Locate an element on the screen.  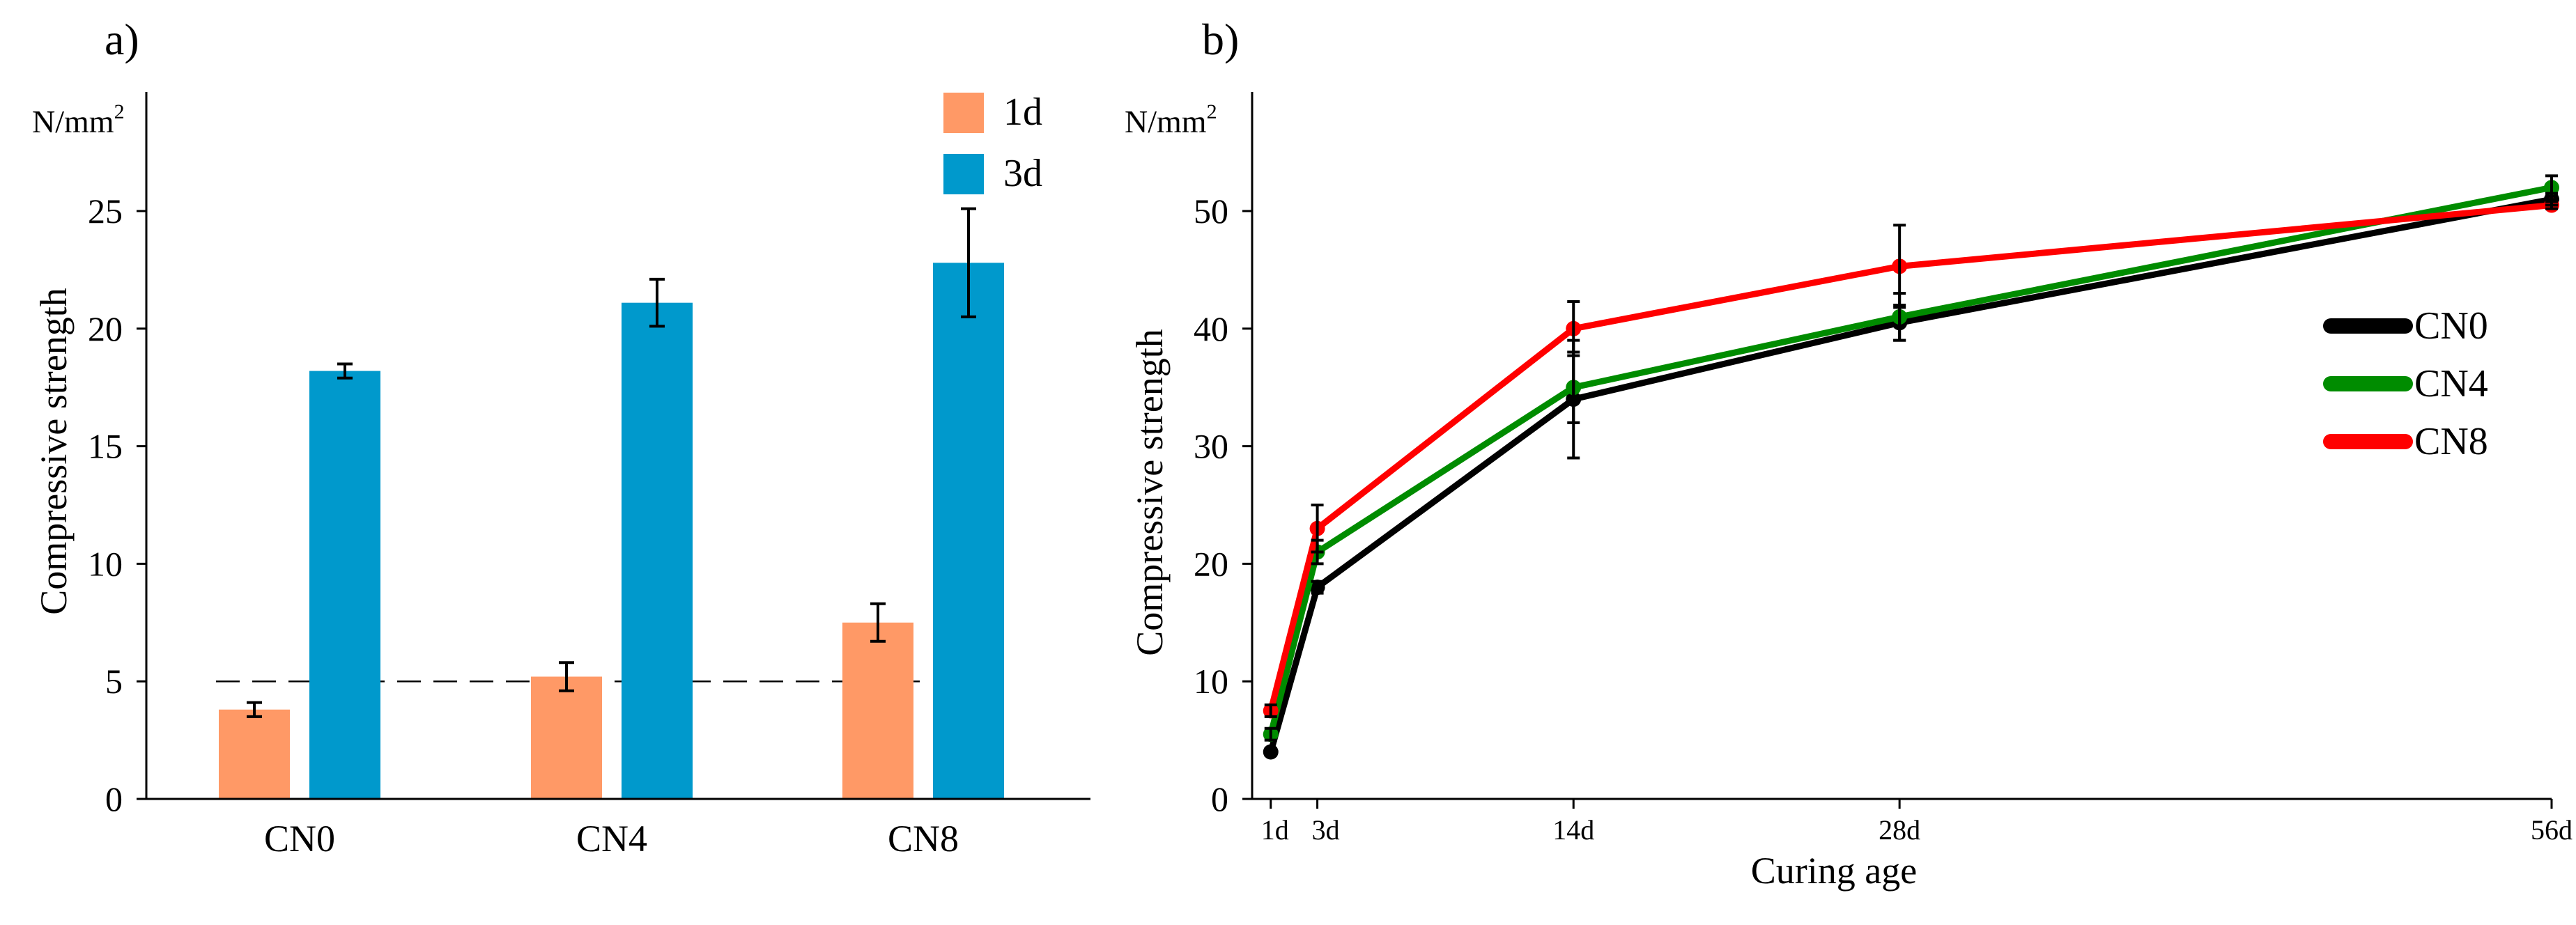
panel-a-y-tick-label: 20 is located at coordinates (106, 328).